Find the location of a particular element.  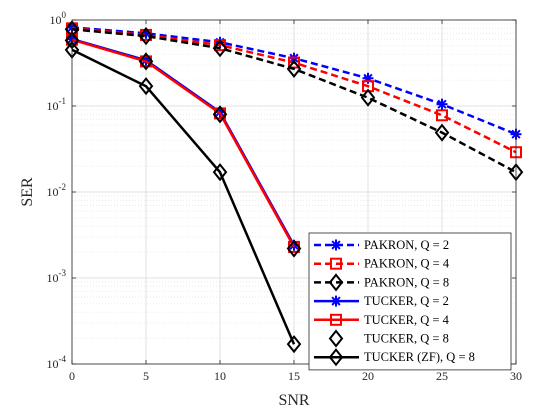

x-tick-label: 30 is located at coordinates (516, 376).